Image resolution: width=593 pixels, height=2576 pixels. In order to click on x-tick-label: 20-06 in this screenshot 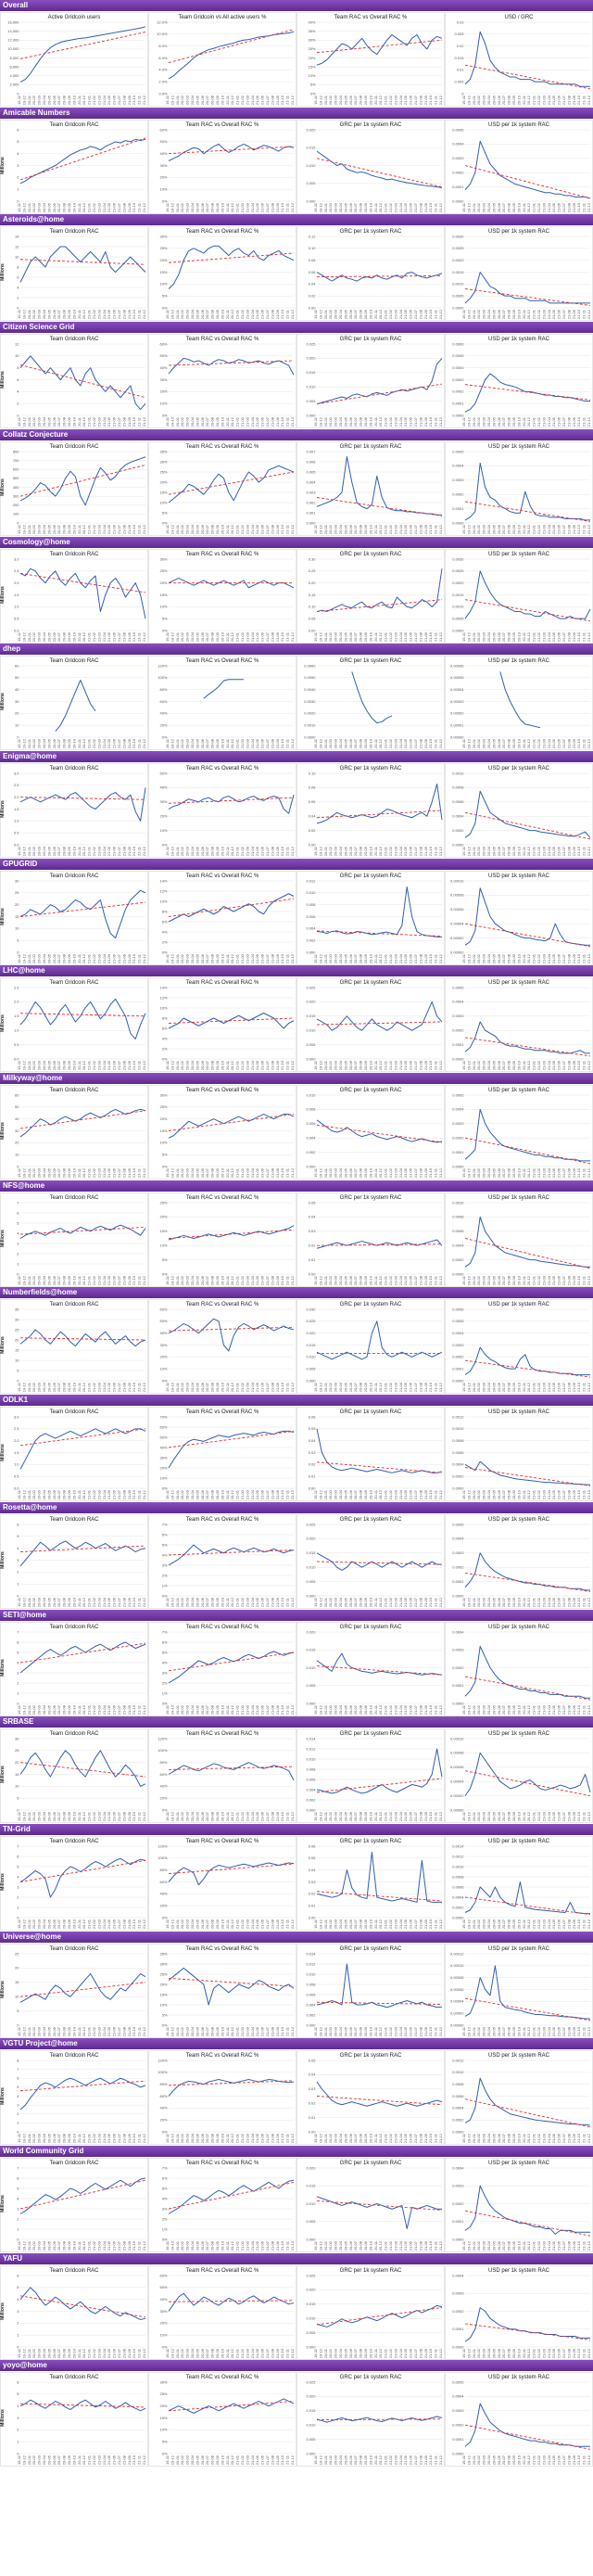, I will do `click(350, 529)`.